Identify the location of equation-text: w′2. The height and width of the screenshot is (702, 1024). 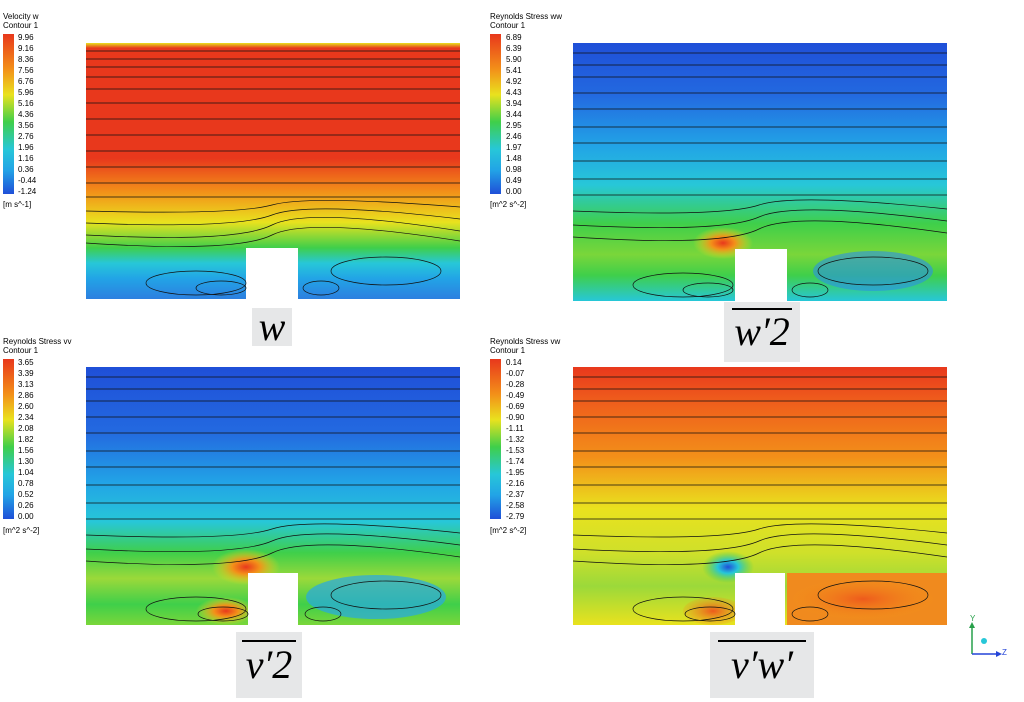
(762, 331).